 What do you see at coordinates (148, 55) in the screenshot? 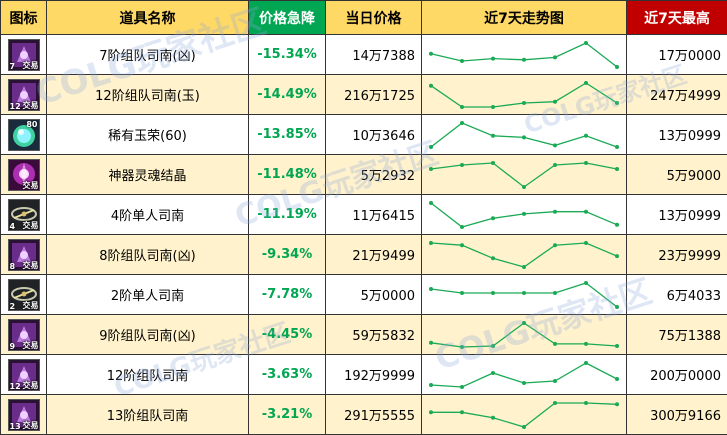
I see `item-name: 7阶组队司南(凶)` at bounding box center [148, 55].